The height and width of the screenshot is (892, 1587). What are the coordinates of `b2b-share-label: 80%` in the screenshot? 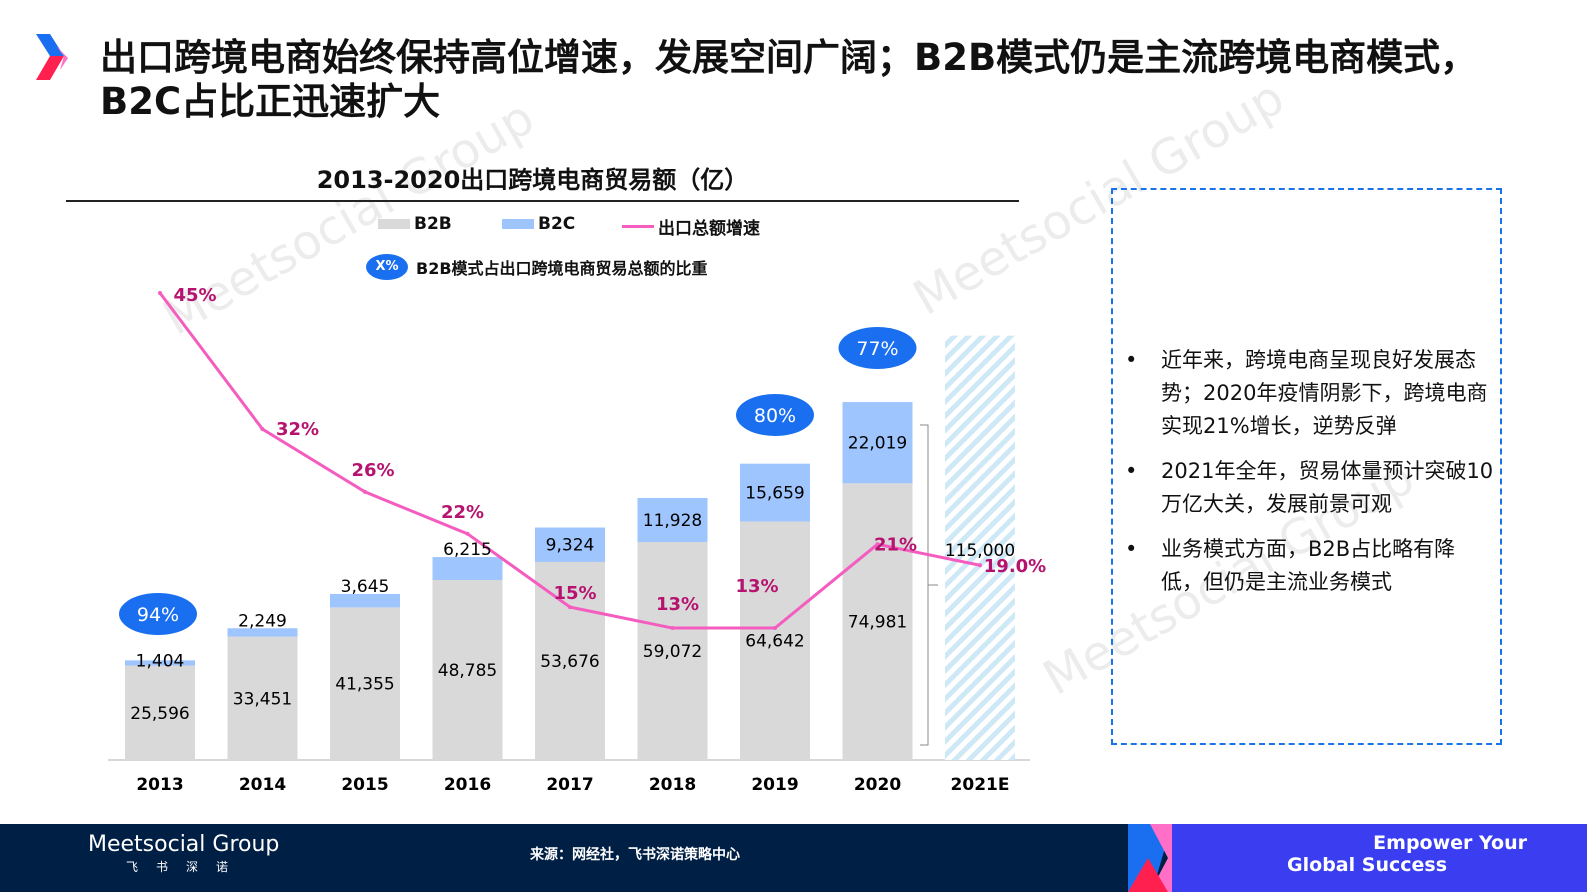 It's located at (775, 416).